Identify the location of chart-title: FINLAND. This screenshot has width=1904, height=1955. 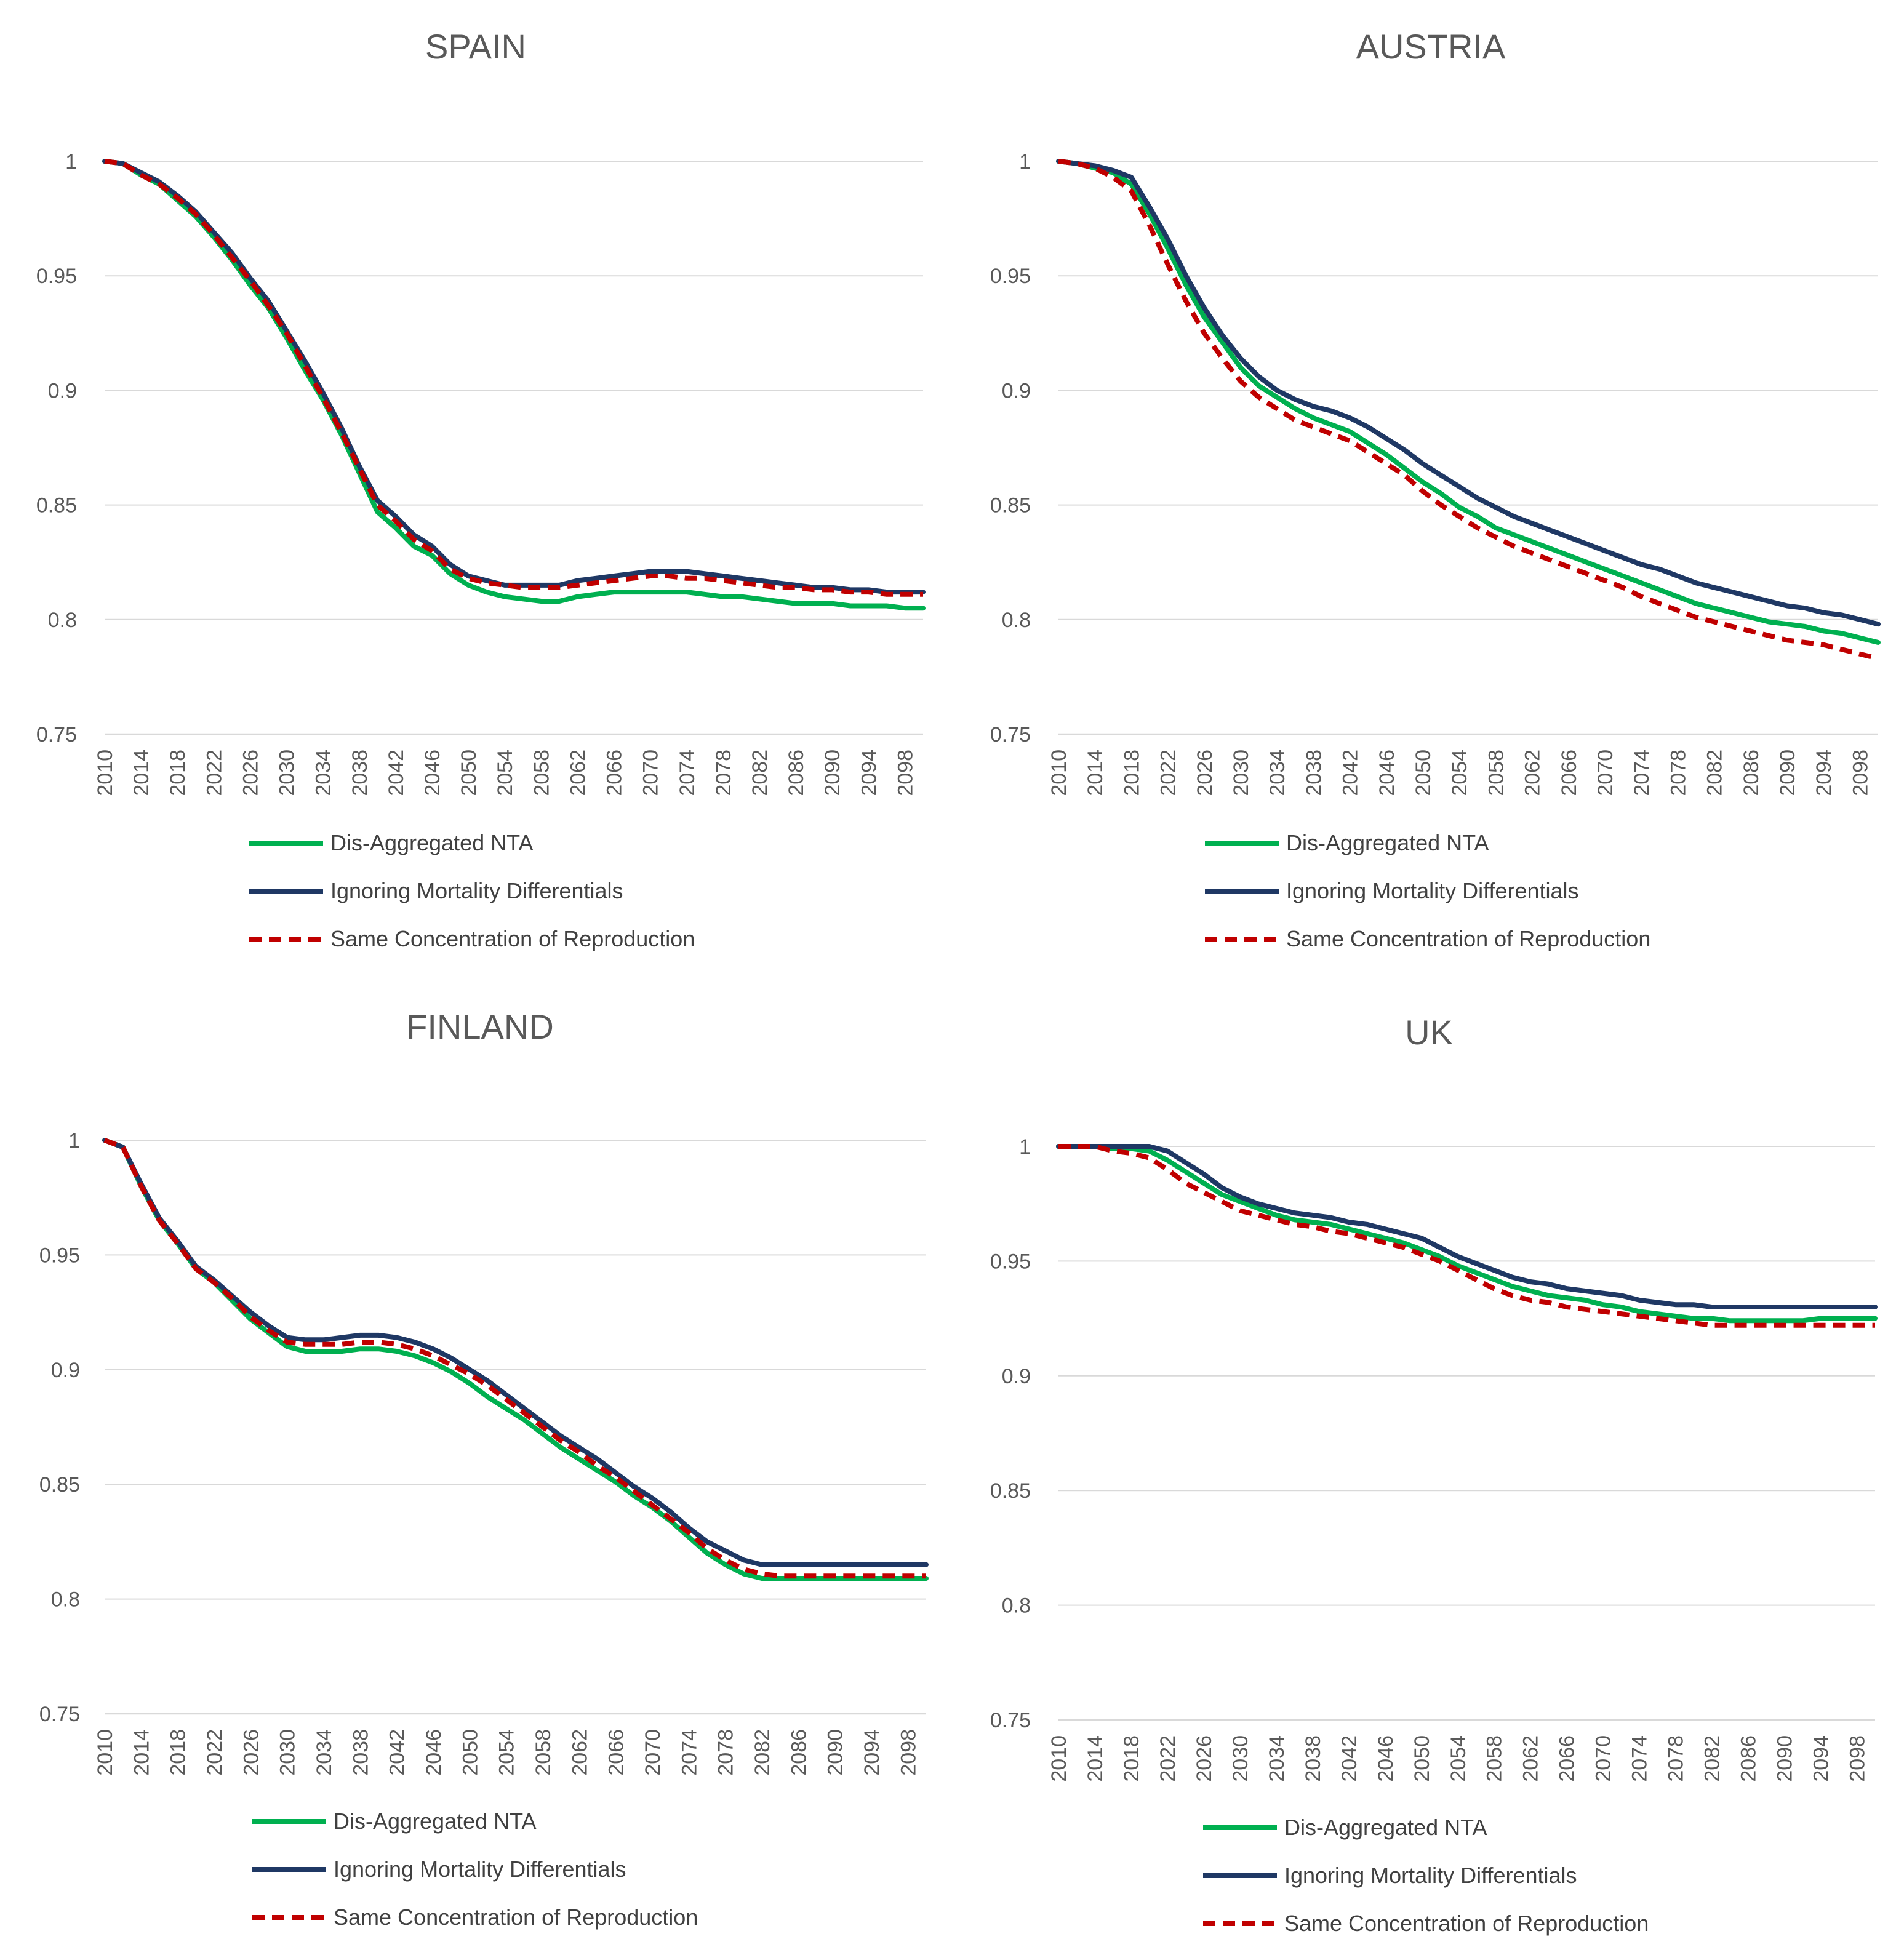
(480, 1026).